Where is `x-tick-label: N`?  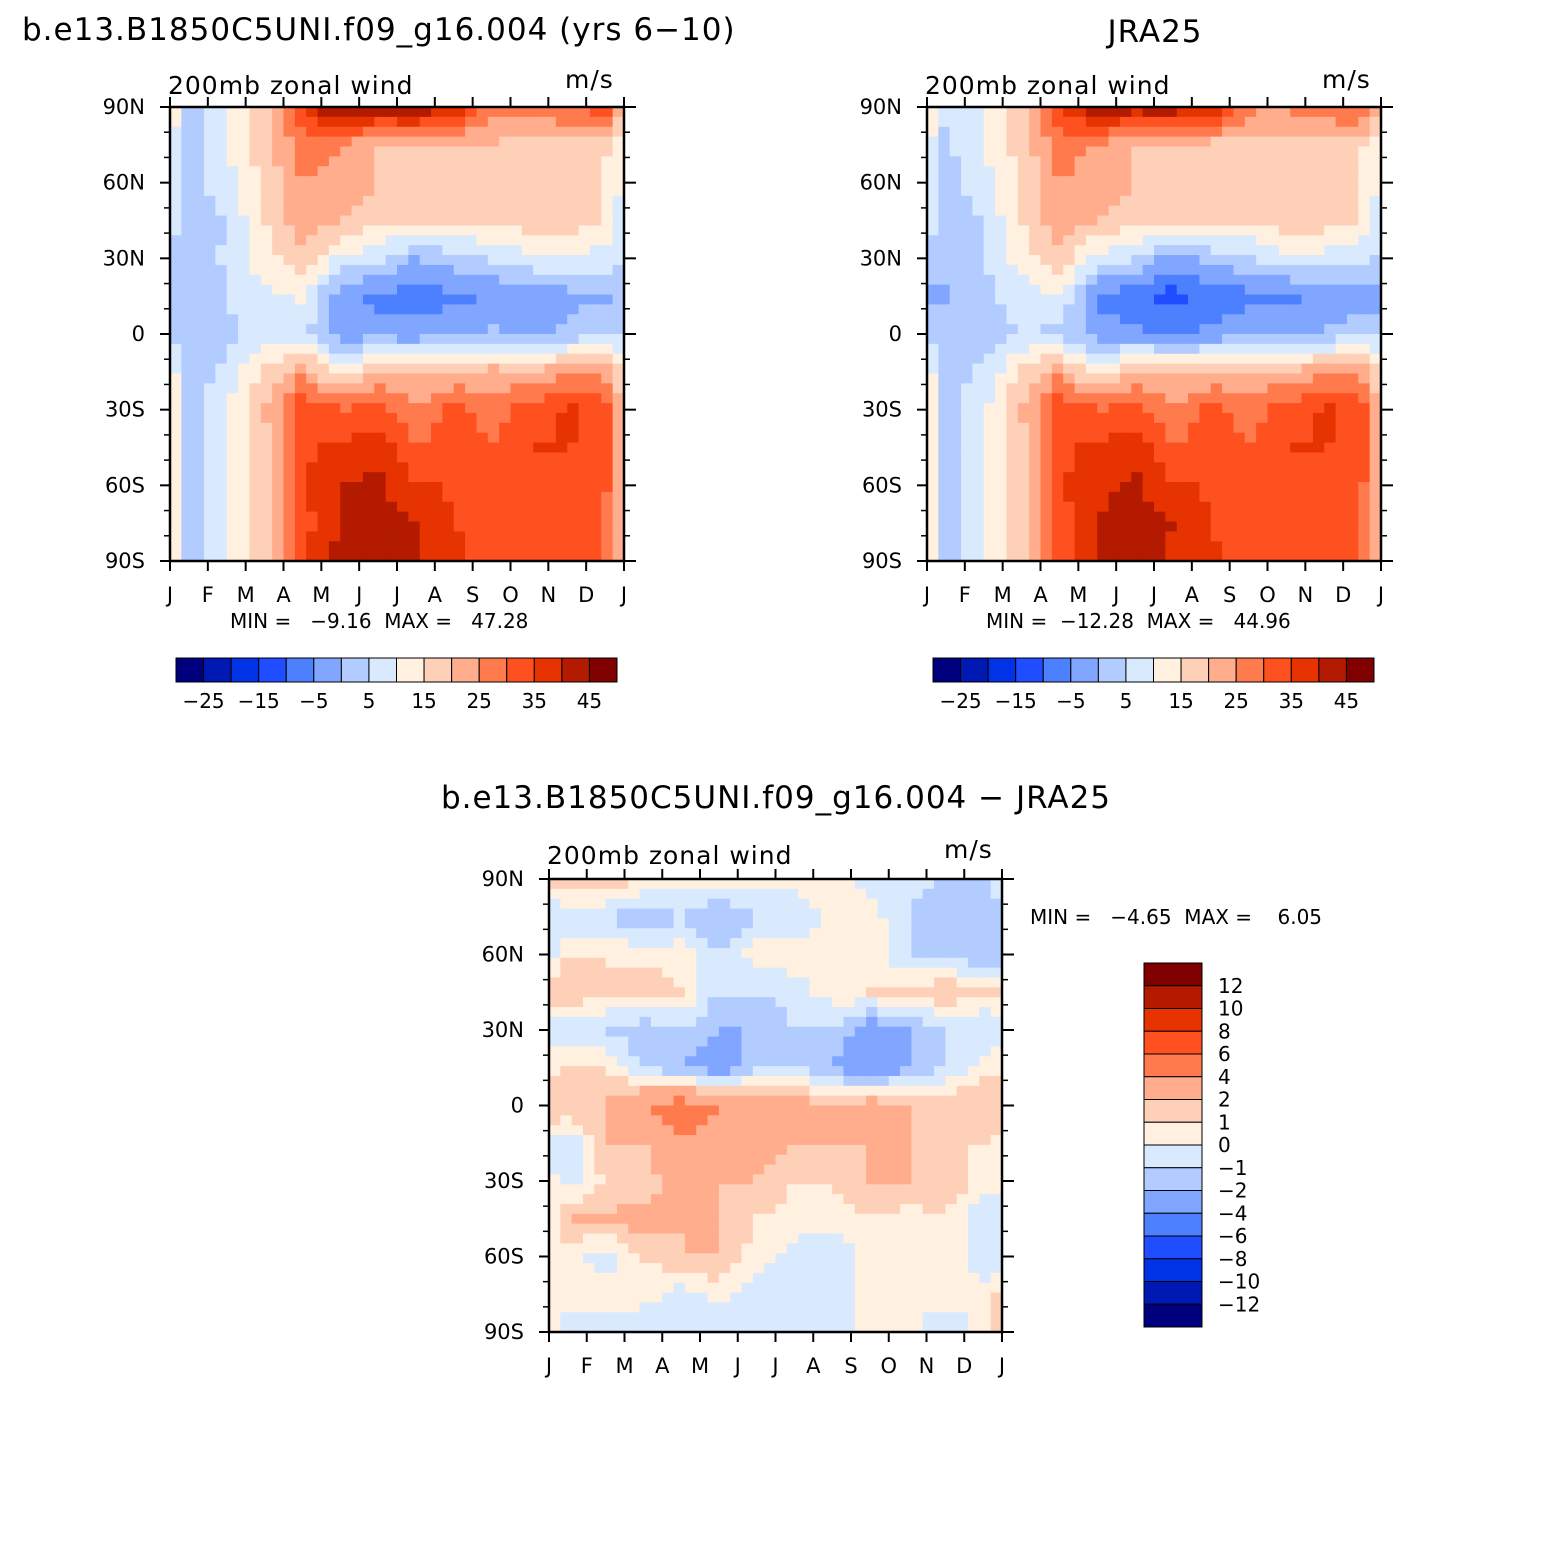
x-tick-label: N is located at coordinates (548, 595).